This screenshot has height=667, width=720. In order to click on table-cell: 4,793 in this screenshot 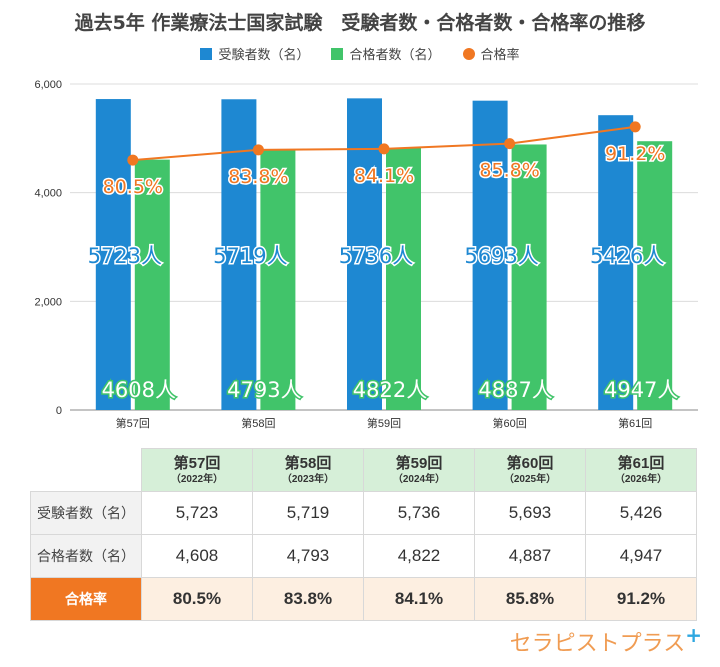, I will do `click(308, 556)`.